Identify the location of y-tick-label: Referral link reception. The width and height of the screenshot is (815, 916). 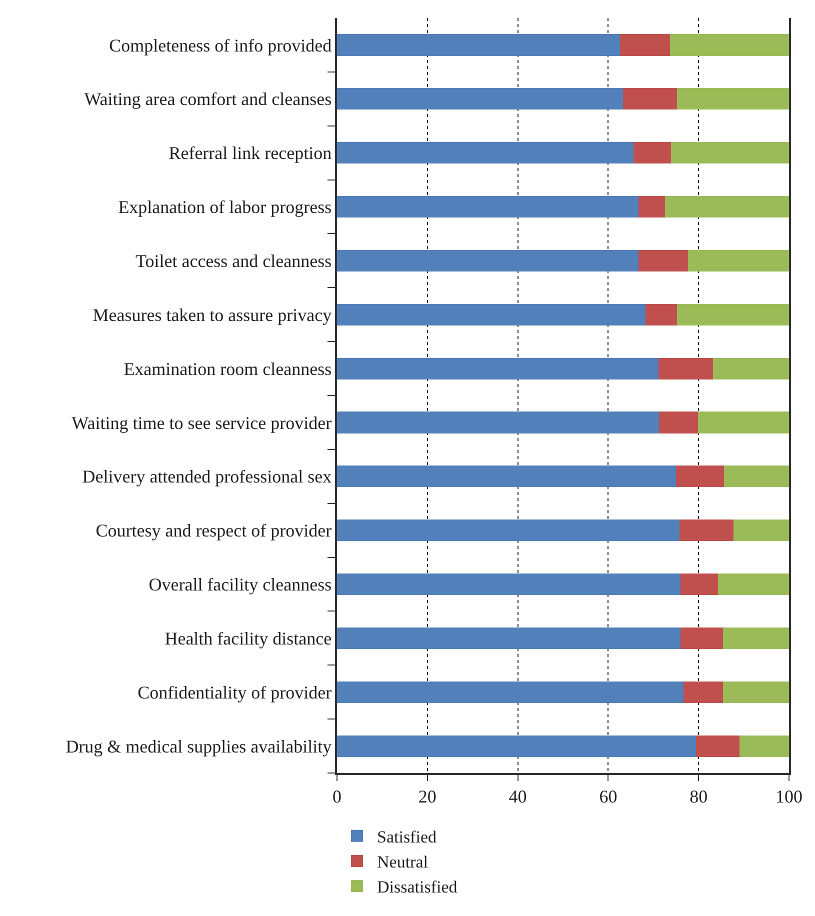
(250, 153).